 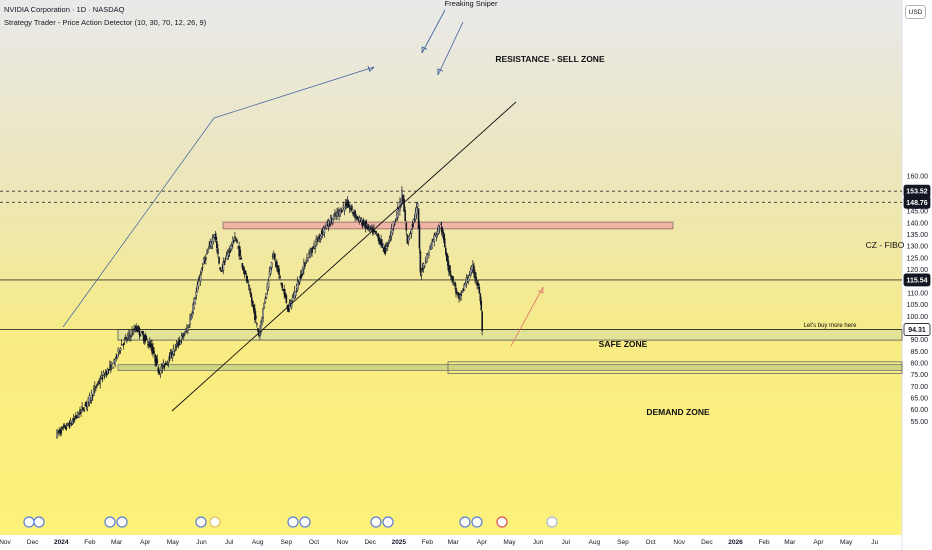 I want to click on trendline-top, so click(x=294, y=92).